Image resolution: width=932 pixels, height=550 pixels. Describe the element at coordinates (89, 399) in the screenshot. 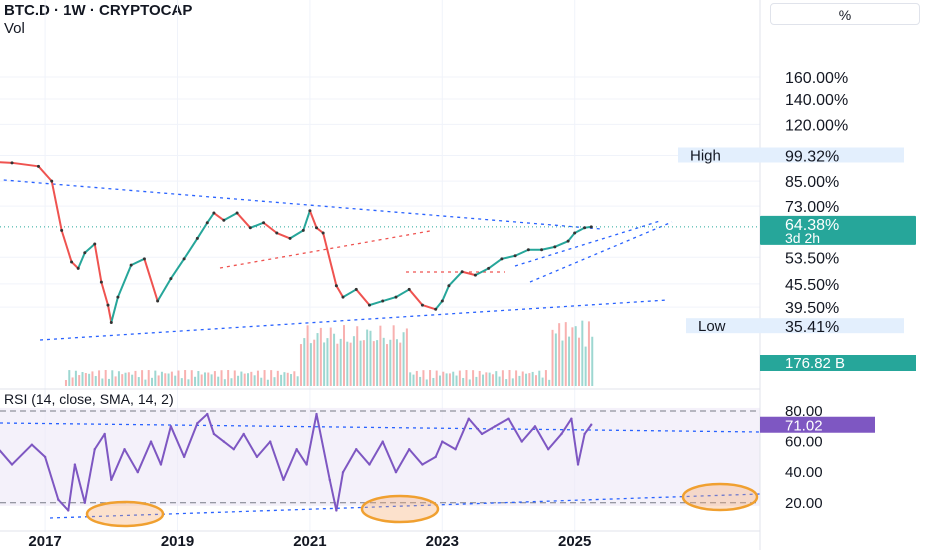

I see `rsi-label: RSI (14, close, SMA, 14, 2)` at that location.